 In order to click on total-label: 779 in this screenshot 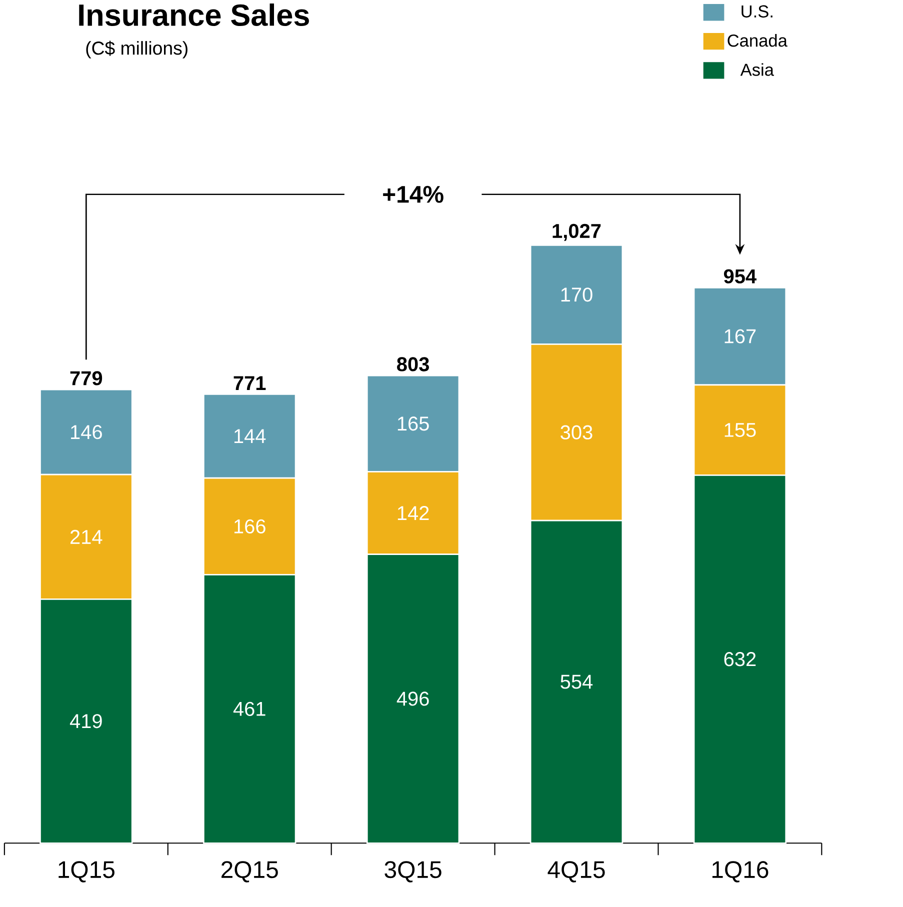, I will do `click(86, 378)`.